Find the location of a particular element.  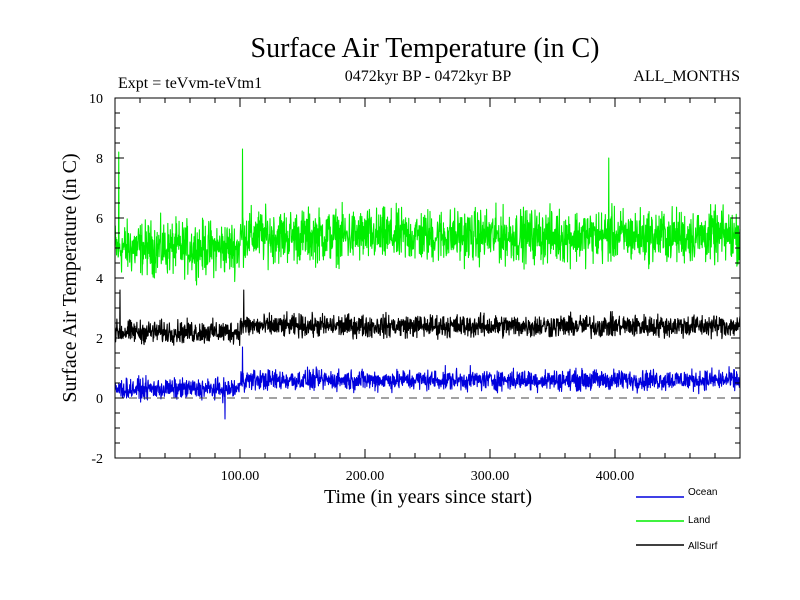

x-tick-label: 200.00 is located at coordinates (365, 476).